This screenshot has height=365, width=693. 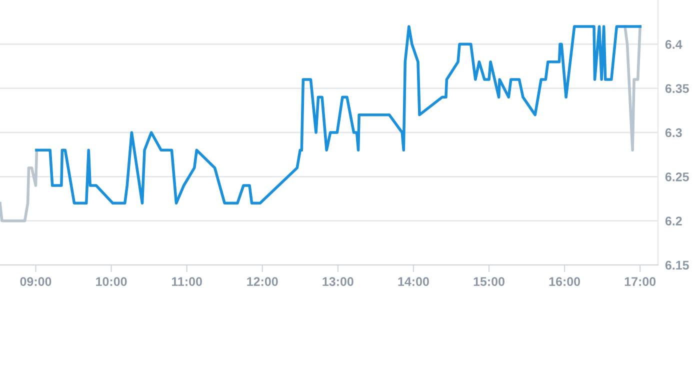 What do you see at coordinates (673, 221) in the screenshot?
I see `y-tick-label: 6.2` at bounding box center [673, 221].